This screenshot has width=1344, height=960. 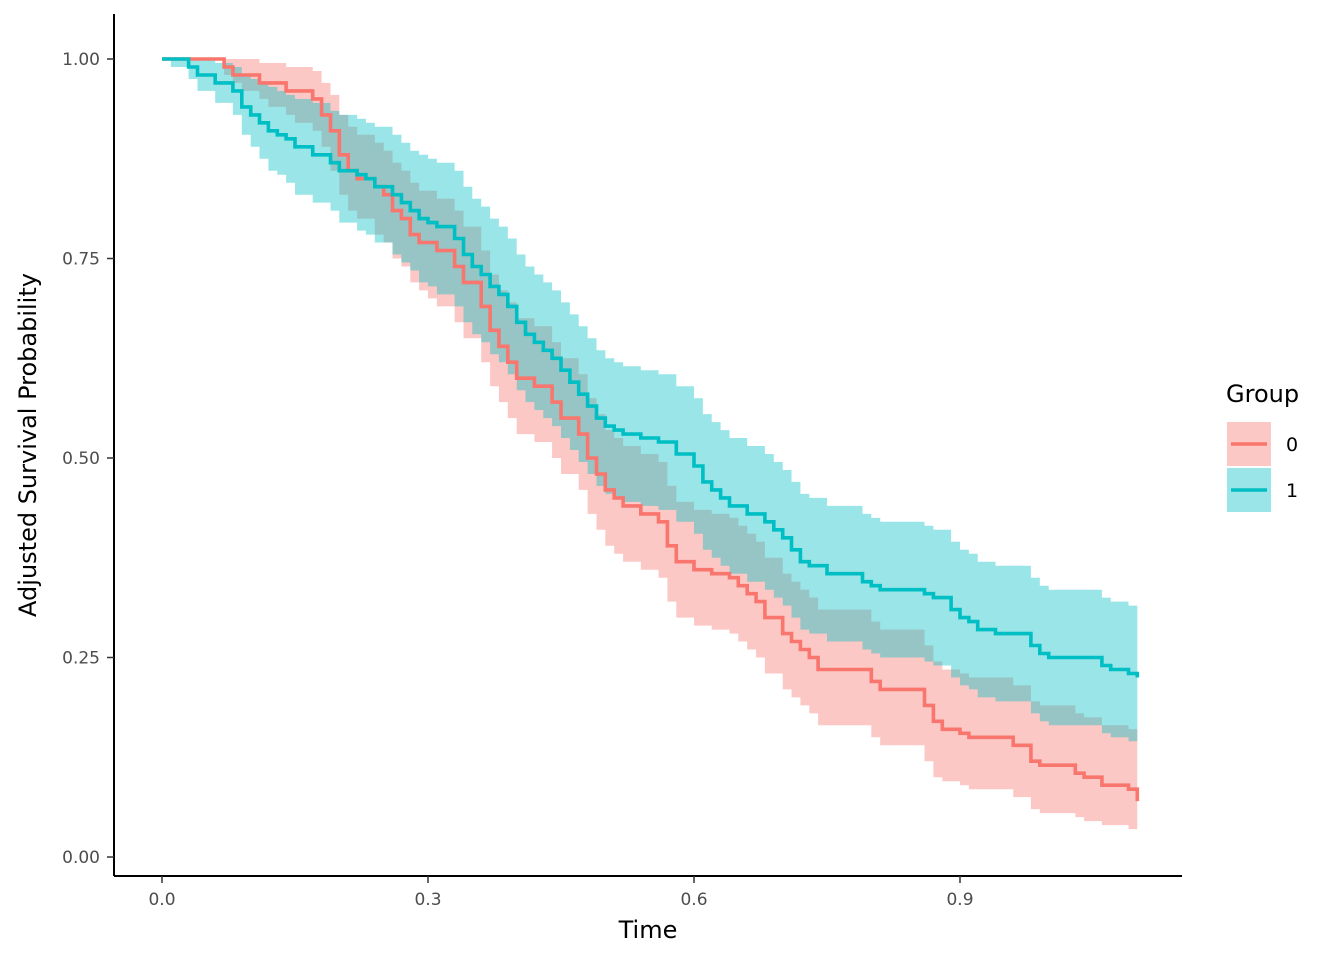 I want to click on y-axis-title: Adjusted Survival Probability, so click(x=28, y=445).